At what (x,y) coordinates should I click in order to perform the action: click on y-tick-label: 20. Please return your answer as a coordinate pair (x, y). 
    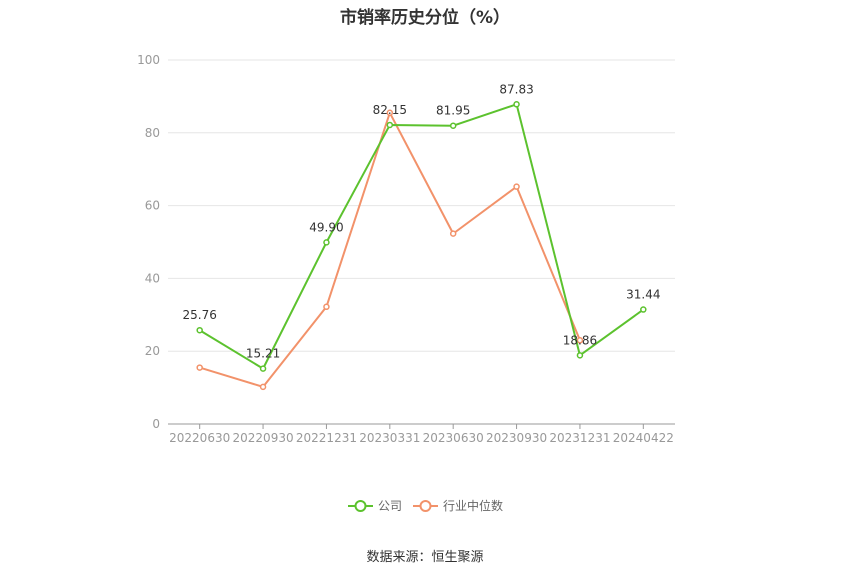
    Looking at the image, I should click on (152, 351).